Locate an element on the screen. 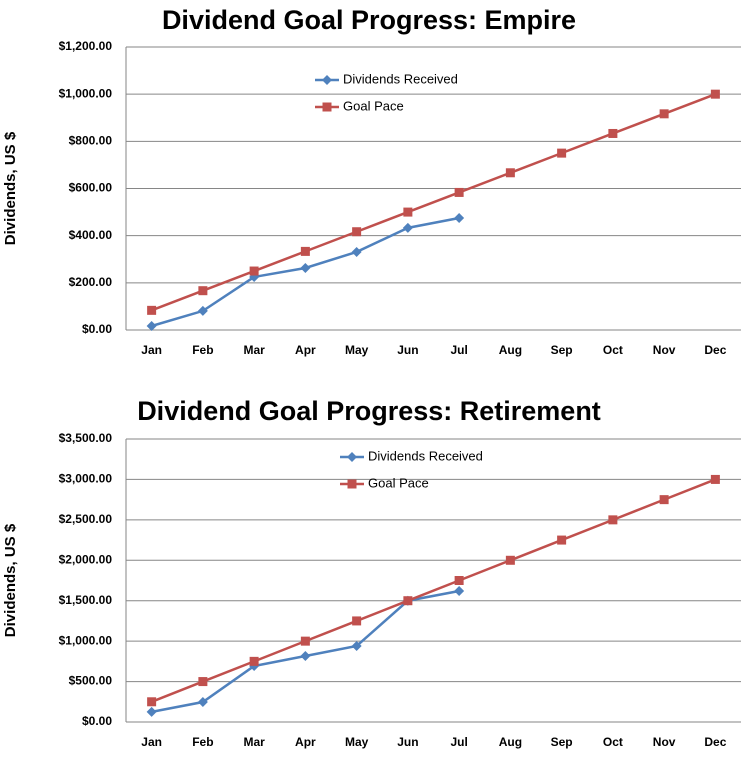 The image size is (744, 760). y-tick-label: $1,500.00 is located at coordinates (86, 600).